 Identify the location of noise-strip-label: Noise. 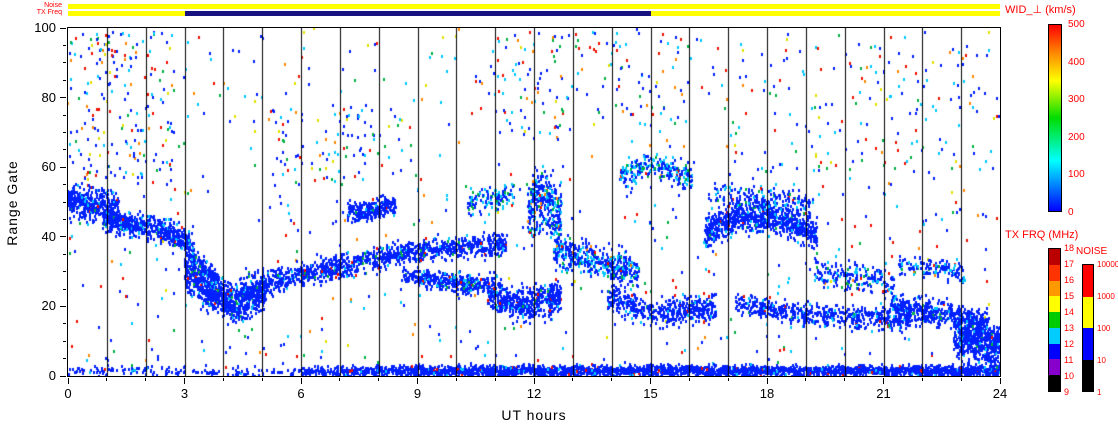
(53, 5).